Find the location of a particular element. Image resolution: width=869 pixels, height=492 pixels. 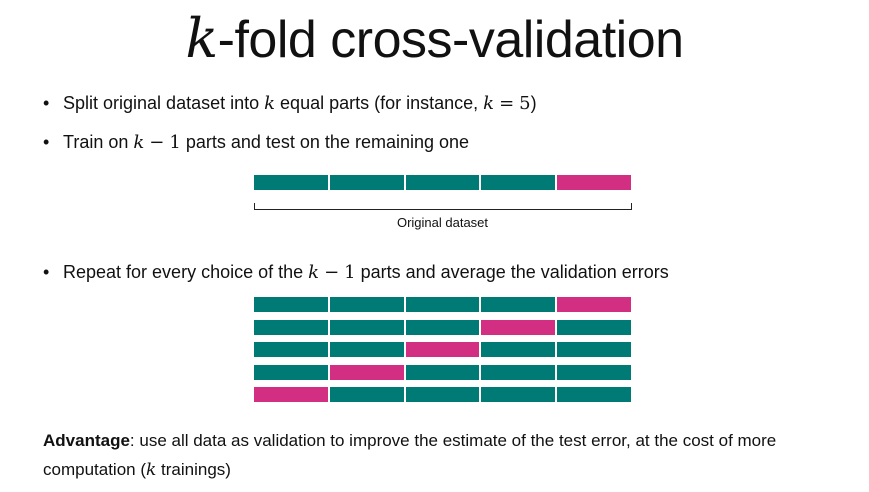

bullet-text: Split original dataset into is located at coordinates (164, 103).